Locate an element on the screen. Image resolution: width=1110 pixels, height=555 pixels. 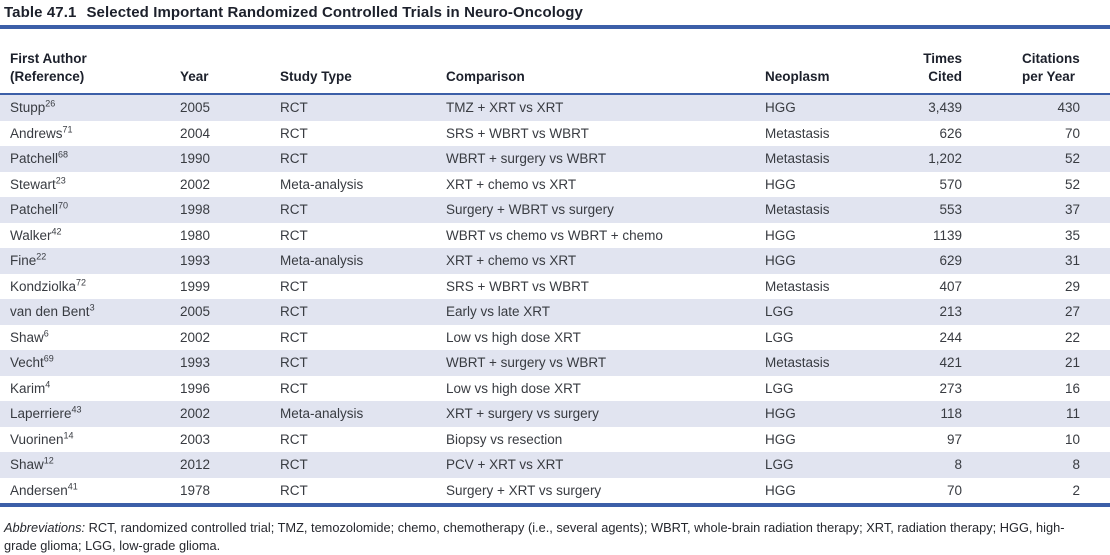
cell-comparison: Surgery + XRT vs surgery is located at coordinates (524, 490).